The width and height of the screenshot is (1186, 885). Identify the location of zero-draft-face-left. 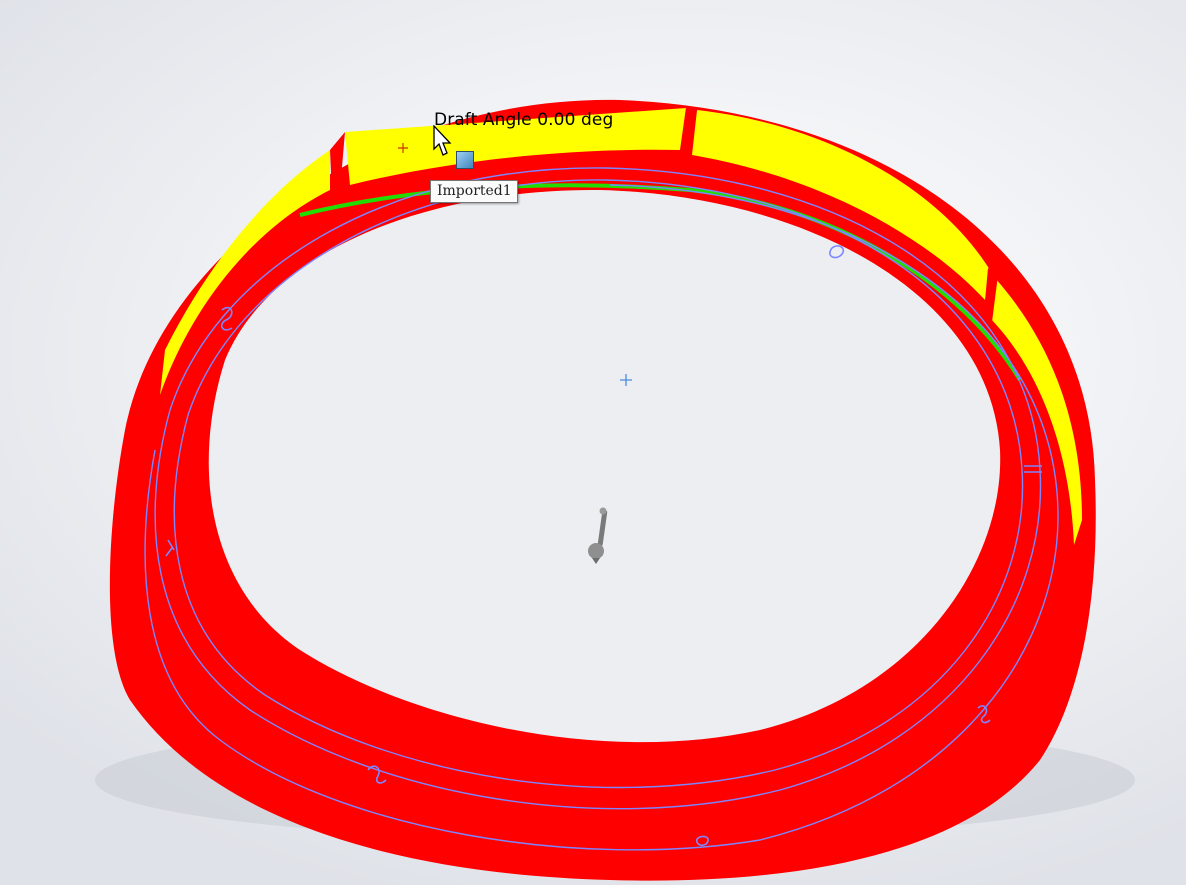
(245, 272).